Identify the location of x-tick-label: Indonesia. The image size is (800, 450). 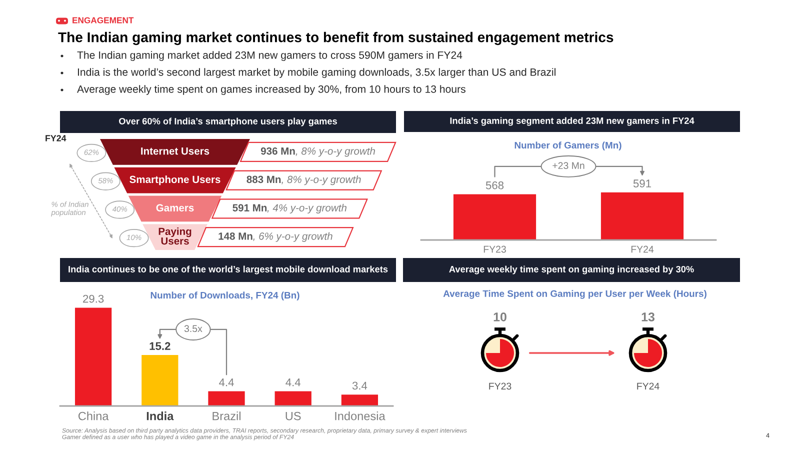
(360, 416).